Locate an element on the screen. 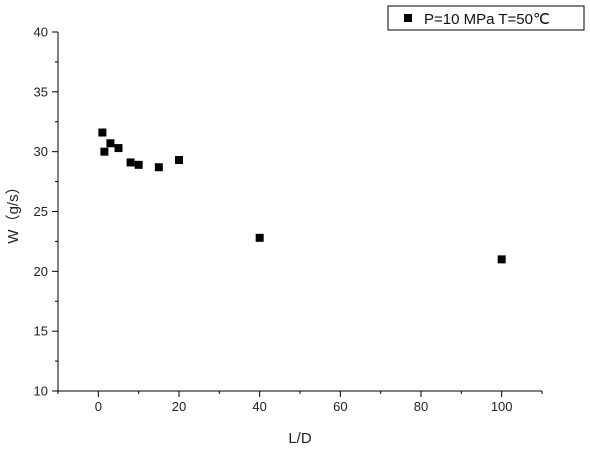 The height and width of the screenshot is (453, 590). y-tick-label: 35 is located at coordinates (41, 91).